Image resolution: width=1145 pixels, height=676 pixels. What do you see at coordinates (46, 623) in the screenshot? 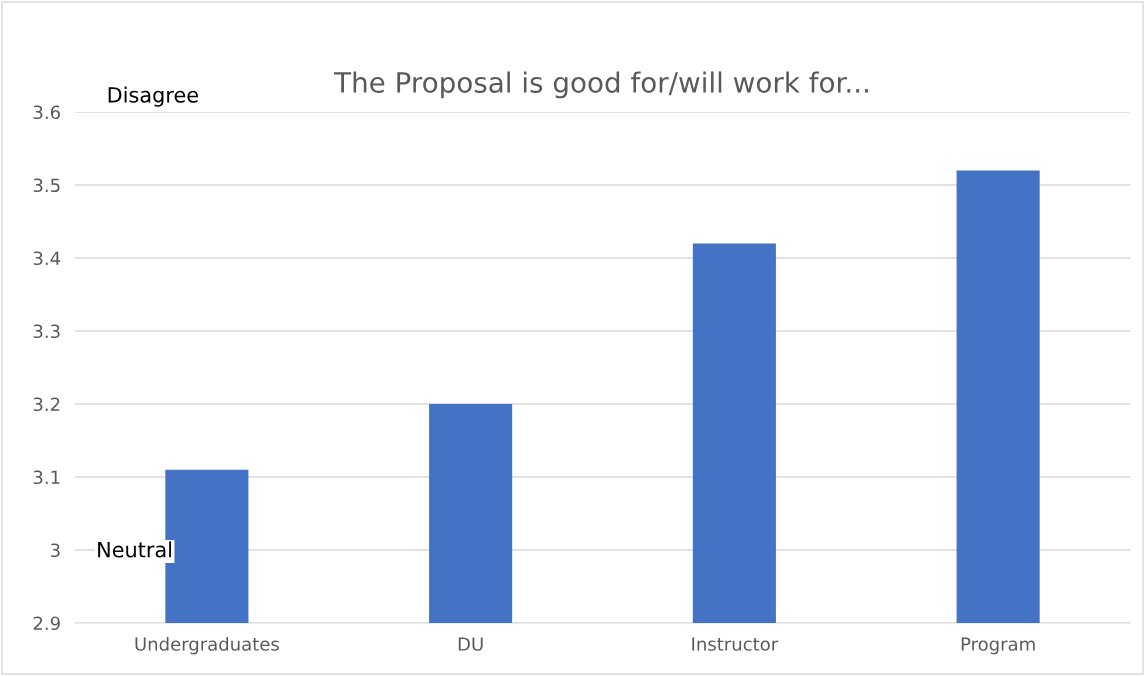
I see `y-tick-label: 2.9` at bounding box center [46, 623].